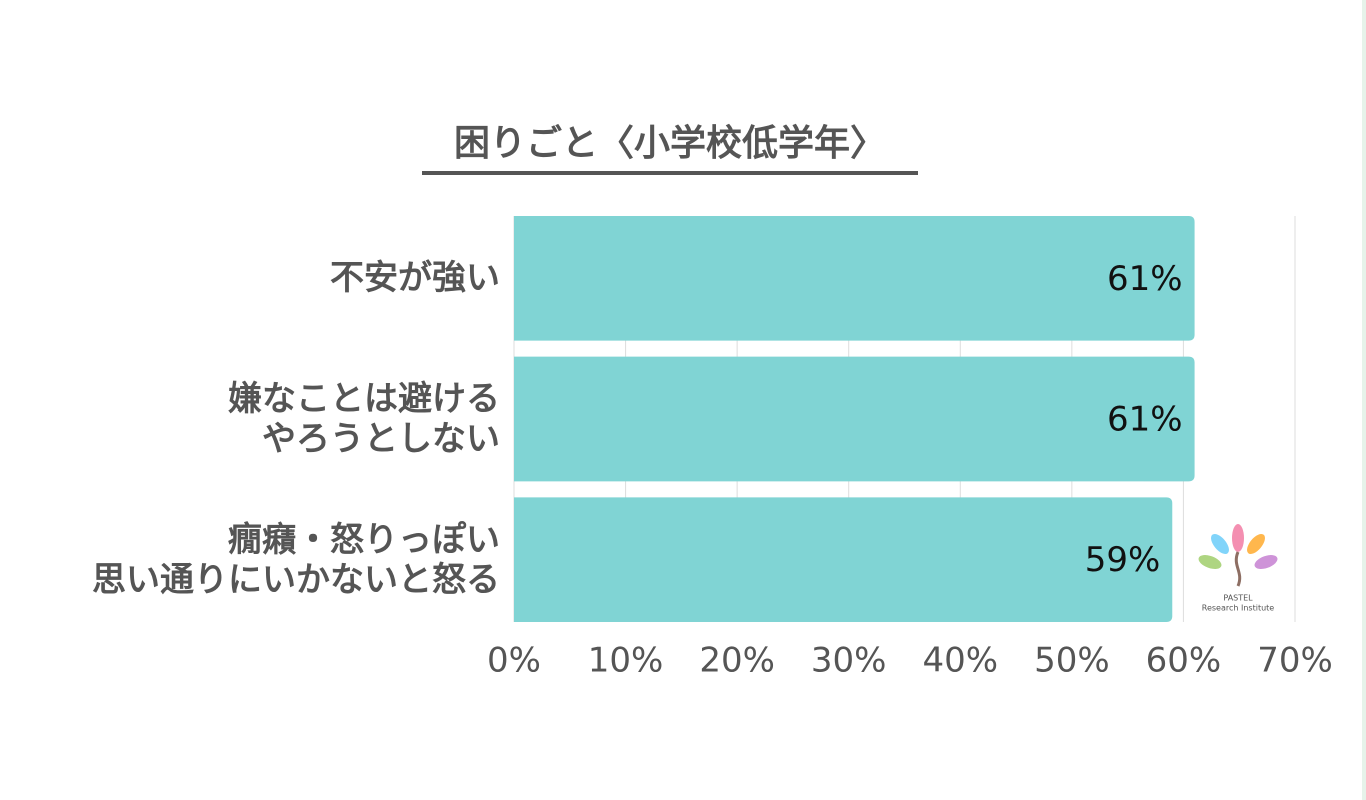 This screenshot has width=1366, height=800. What do you see at coordinates (364, 419) in the screenshot?
I see `category-label: 嫌なことは避ける やろうとしない` at bounding box center [364, 419].